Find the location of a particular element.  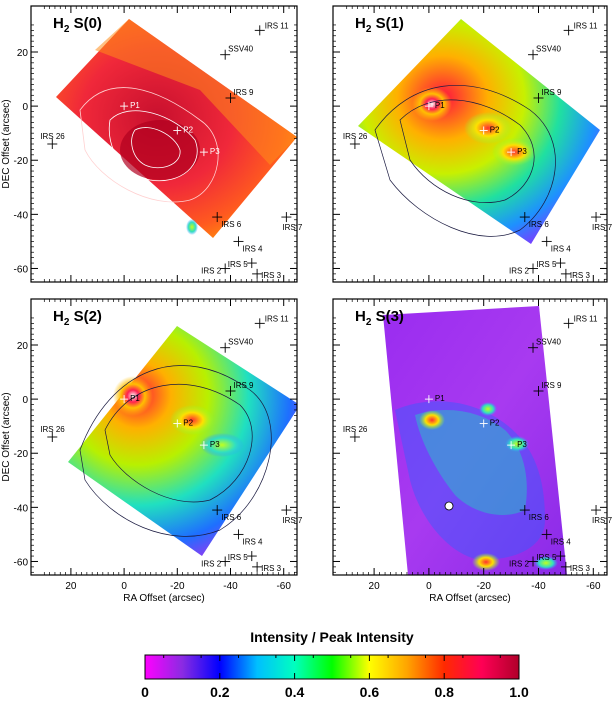

source-label: IRS 2 is located at coordinates (211, 270).